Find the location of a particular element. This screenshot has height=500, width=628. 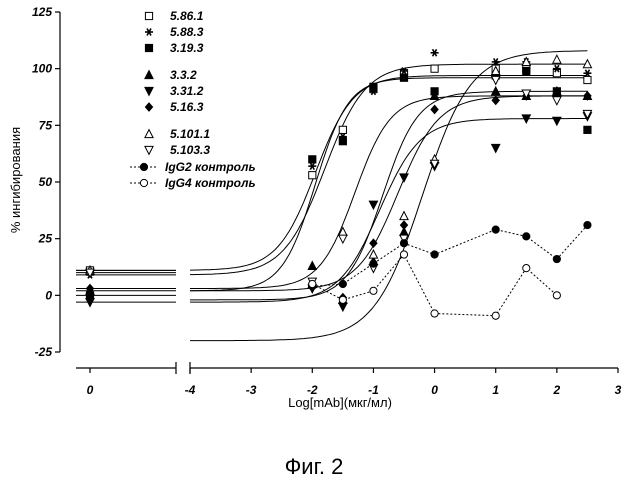

legend-item: 5.101.1 is located at coordinates (177, 134).